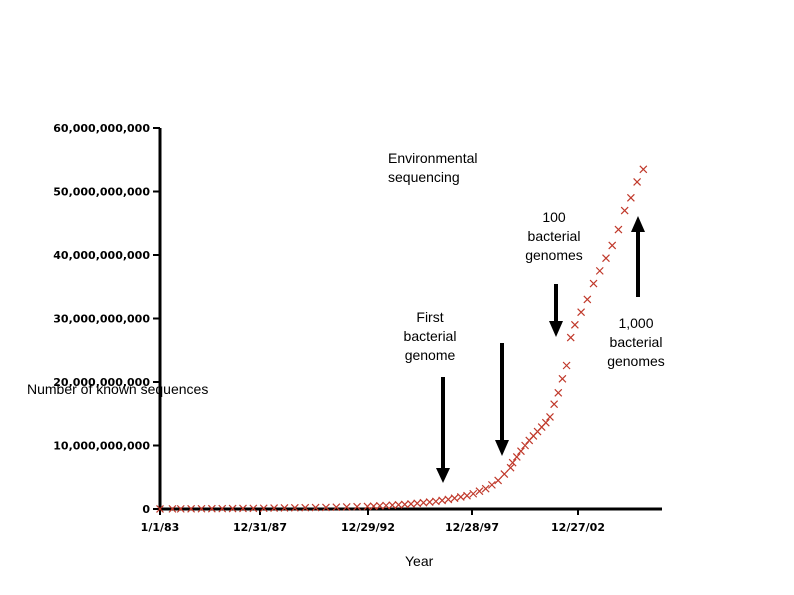  I want to click on y-tick-label: 10,000,000,000, so click(101, 446).